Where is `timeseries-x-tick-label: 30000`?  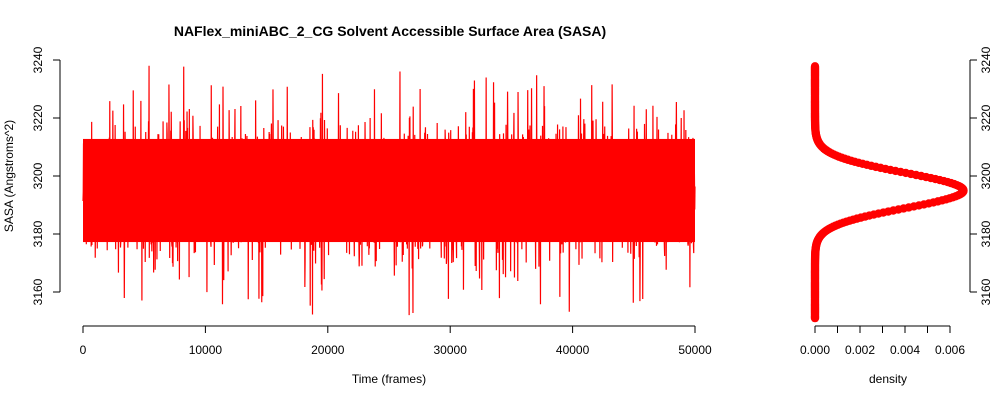 timeseries-x-tick-label: 30000 is located at coordinates (451, 350).